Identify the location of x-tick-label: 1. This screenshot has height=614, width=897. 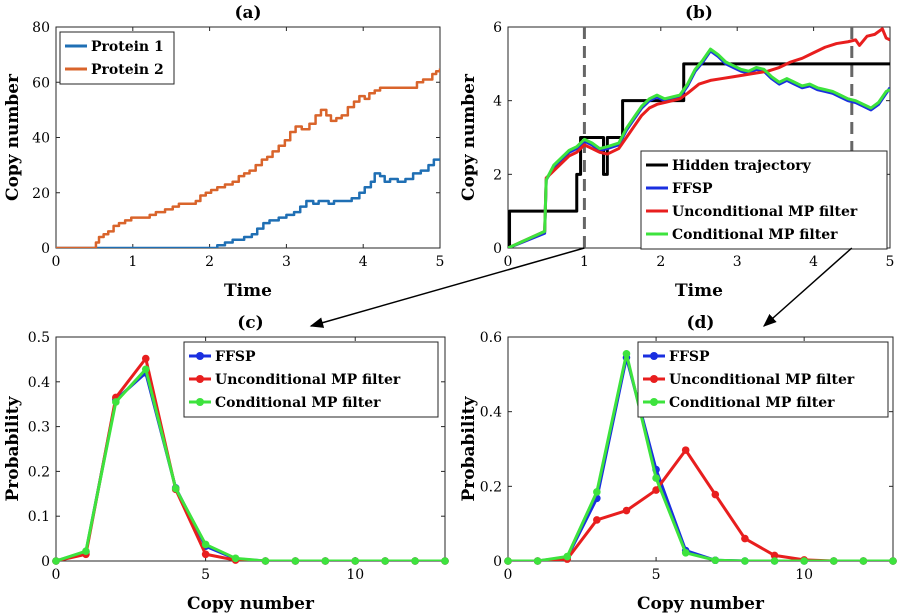
(132, 262).